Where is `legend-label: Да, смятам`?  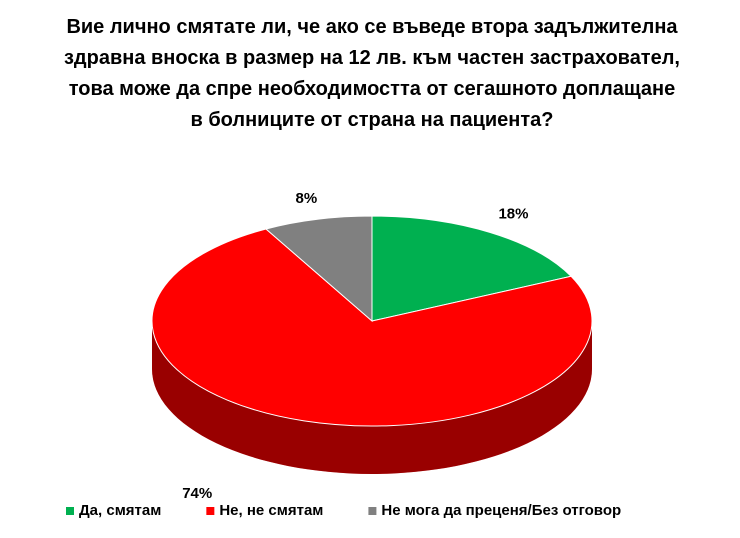 legend-label: Да, смятам is located at coordinates (120, 510).